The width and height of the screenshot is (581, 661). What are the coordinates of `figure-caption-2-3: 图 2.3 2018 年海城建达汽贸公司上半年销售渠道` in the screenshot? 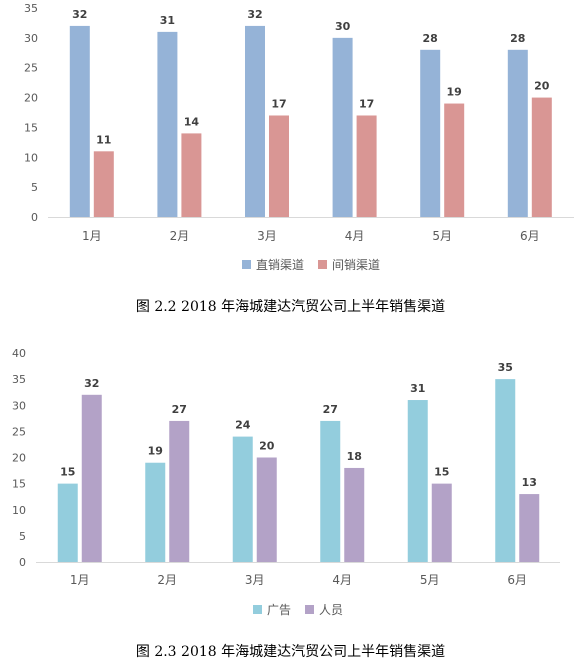 It's located at (290, 652).